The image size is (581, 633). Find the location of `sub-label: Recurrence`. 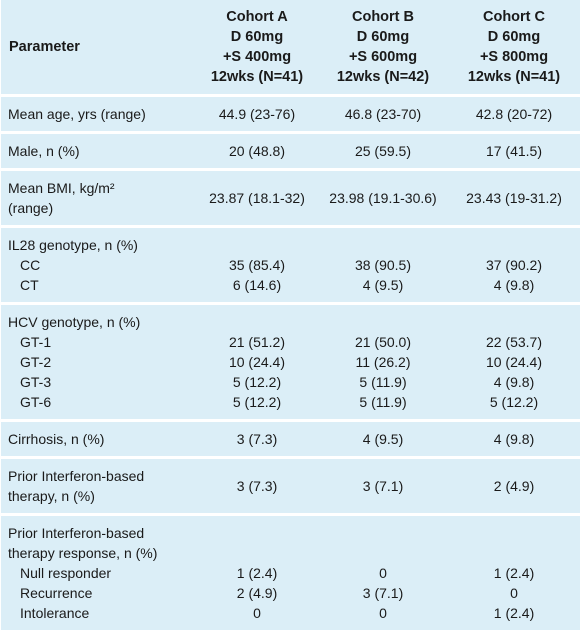

sub-label: Recurrence is located at coordinates (56, 593).